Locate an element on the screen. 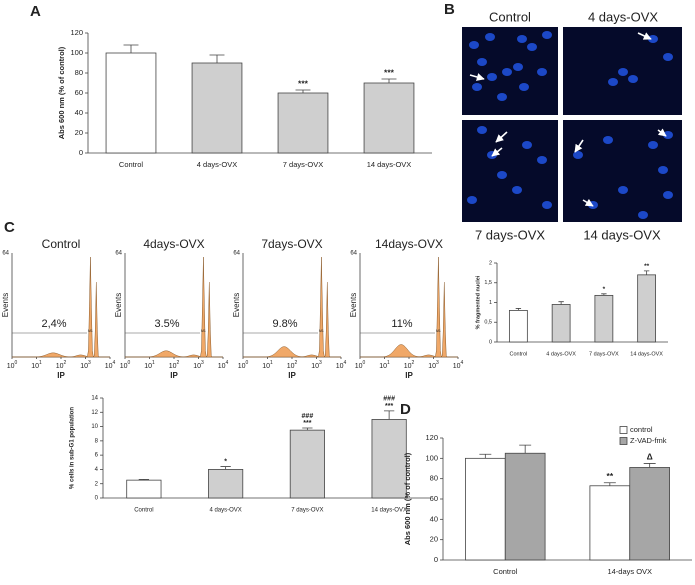 The height and width of the screenshot is (585, 695). y-tick-label: 1 is located at coordinates (490, 303).